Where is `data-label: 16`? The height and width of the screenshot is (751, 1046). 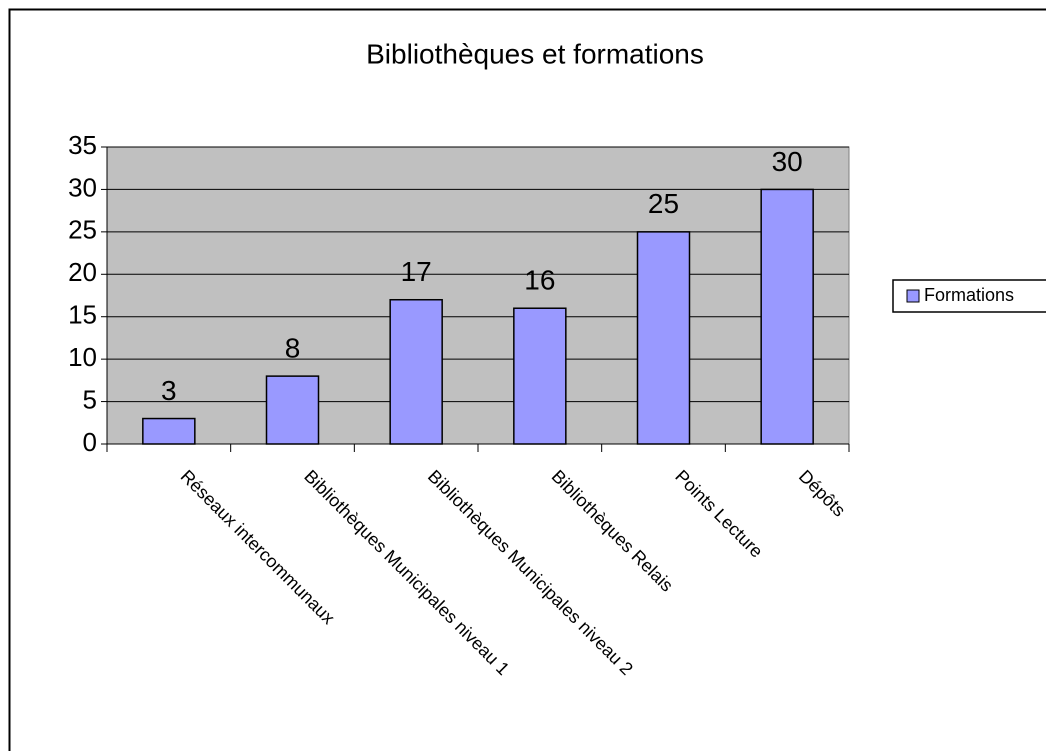
data-label: 16 is located at coordinates (539, 280).